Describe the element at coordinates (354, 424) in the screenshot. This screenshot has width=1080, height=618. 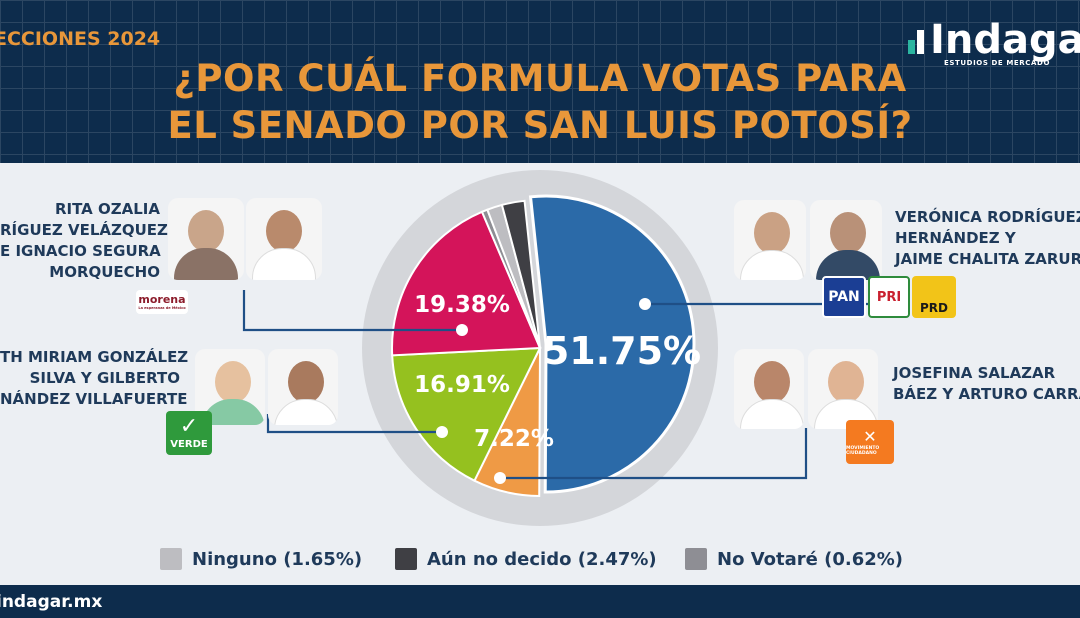
I see `connector-verde` at that location.